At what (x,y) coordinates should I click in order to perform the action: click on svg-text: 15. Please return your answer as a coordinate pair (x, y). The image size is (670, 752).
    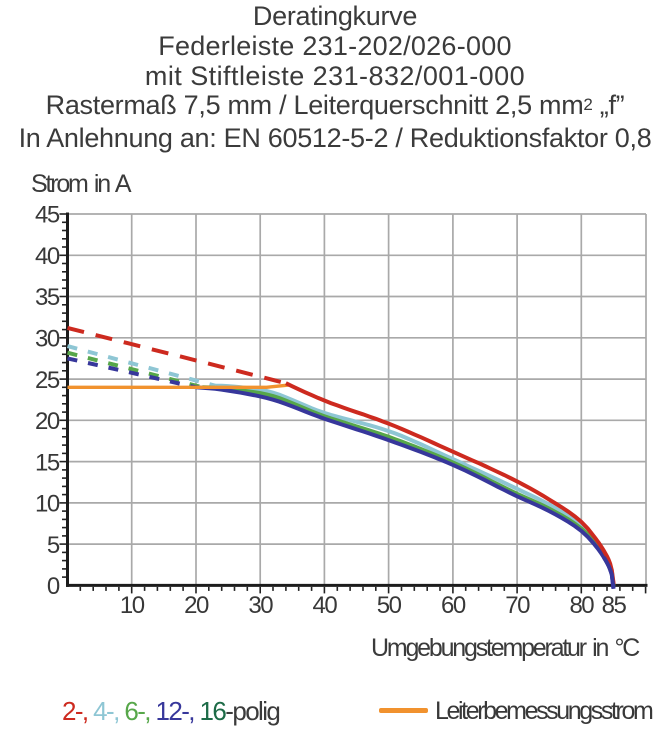
    Looking at the image, I should click on (47, 462).